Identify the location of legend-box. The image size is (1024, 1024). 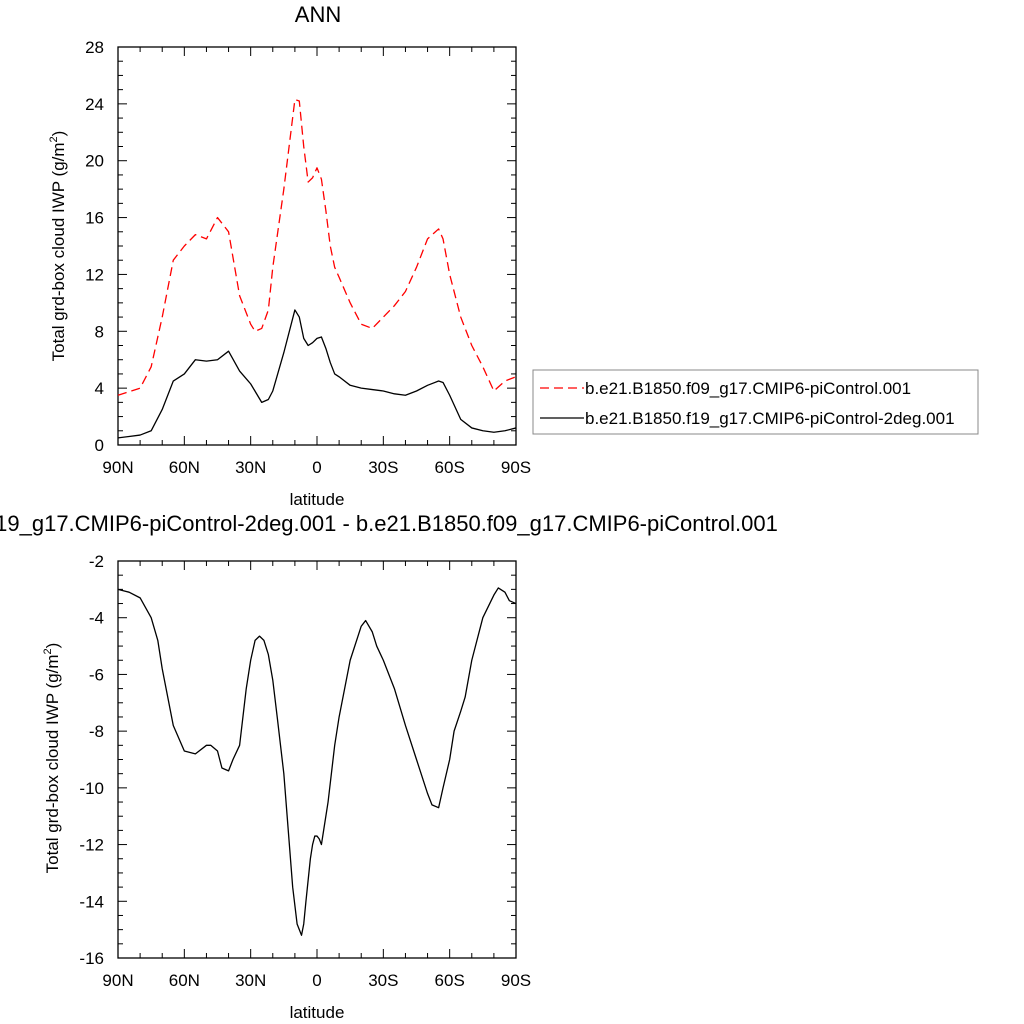
(755, 402).